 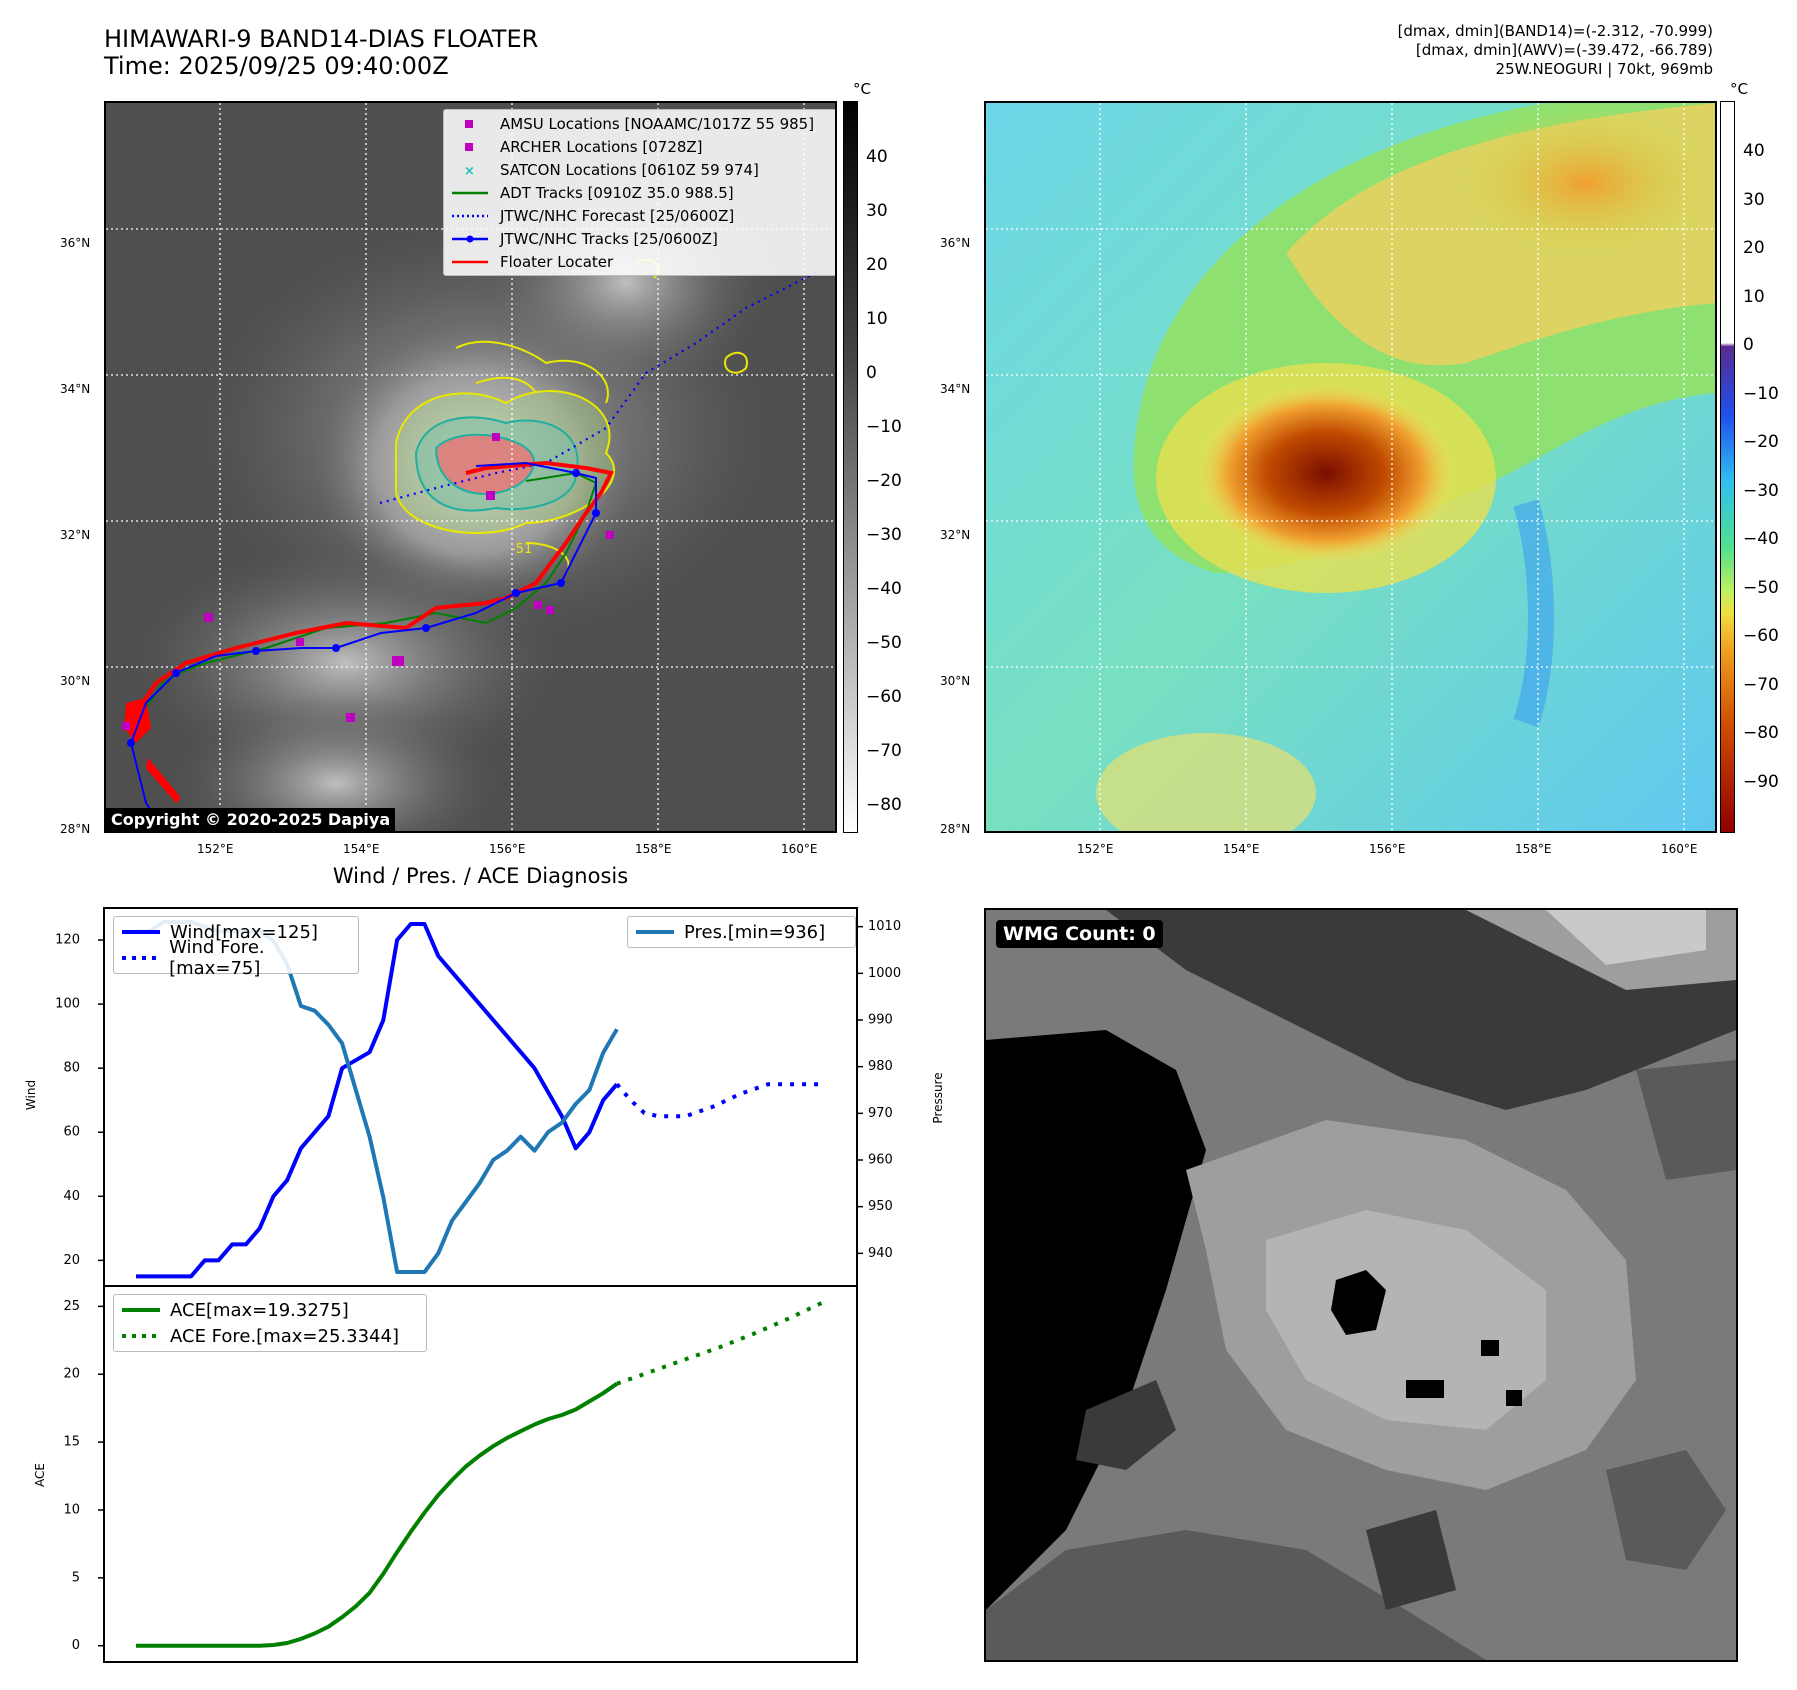 What do you see at coordinates (880, 1253) in the screenshot?
I see `tick-label: 940` at bounding box center [880, 1253].